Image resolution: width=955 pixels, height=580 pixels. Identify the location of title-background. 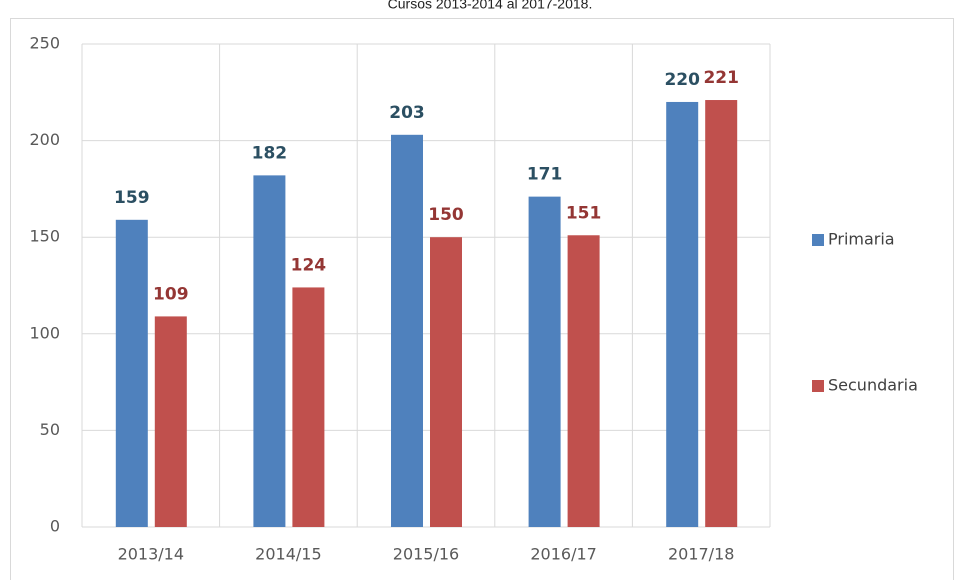
(477, 9).